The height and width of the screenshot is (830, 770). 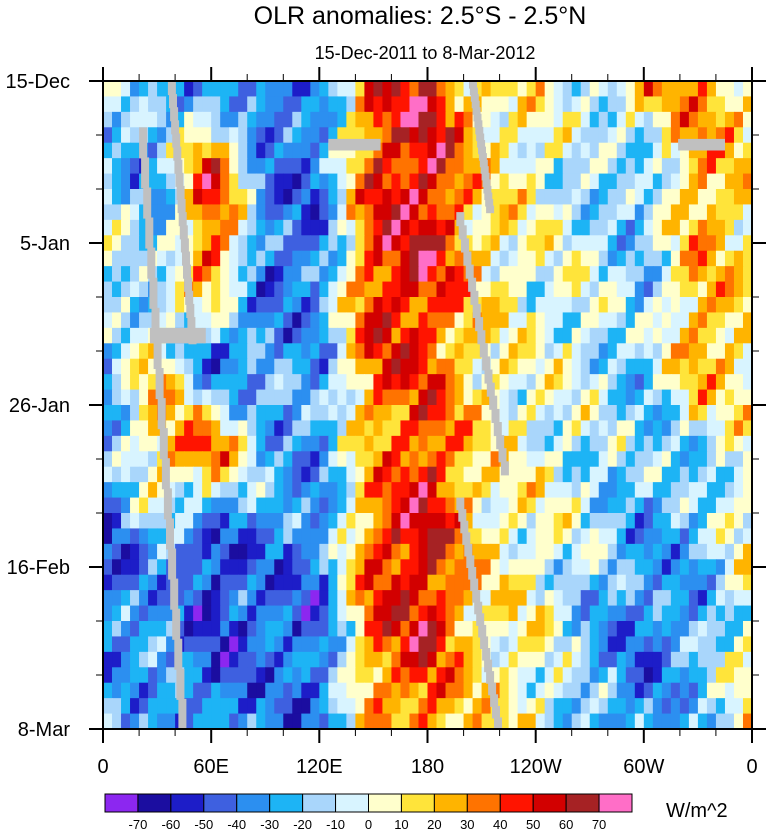 What do you see at coordinates (533, 823) in the screenshot?
I see `colorbar-label: 50` at bounding box center [533, 823].